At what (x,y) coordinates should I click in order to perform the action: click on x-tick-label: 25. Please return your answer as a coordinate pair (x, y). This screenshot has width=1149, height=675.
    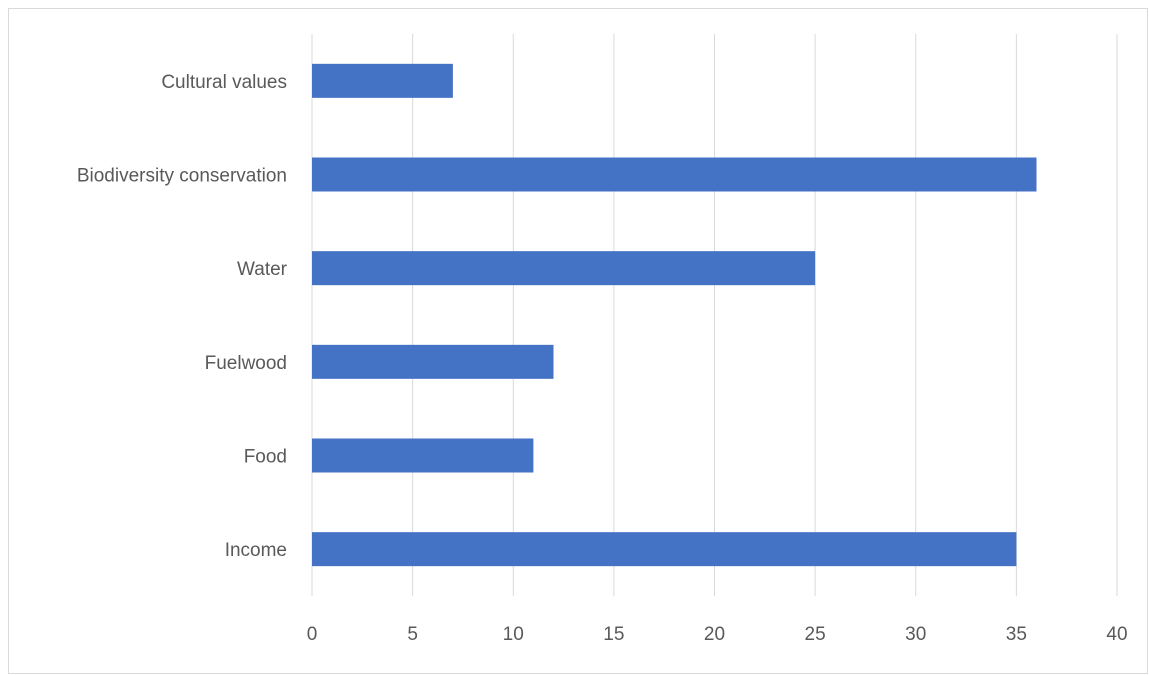
    Looking at the image, I should click on (815, 634).